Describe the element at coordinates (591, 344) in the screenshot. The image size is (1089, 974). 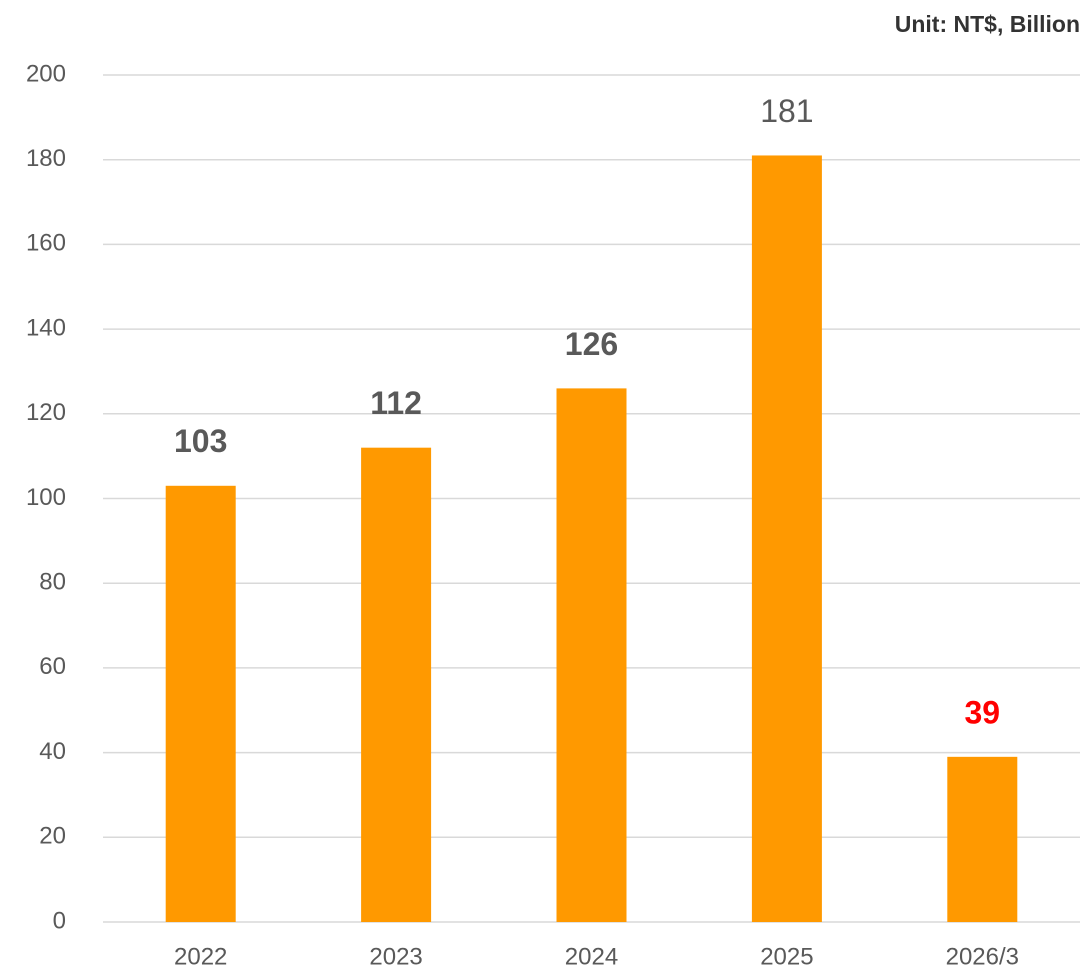
I see `value-label: 126` at that location.